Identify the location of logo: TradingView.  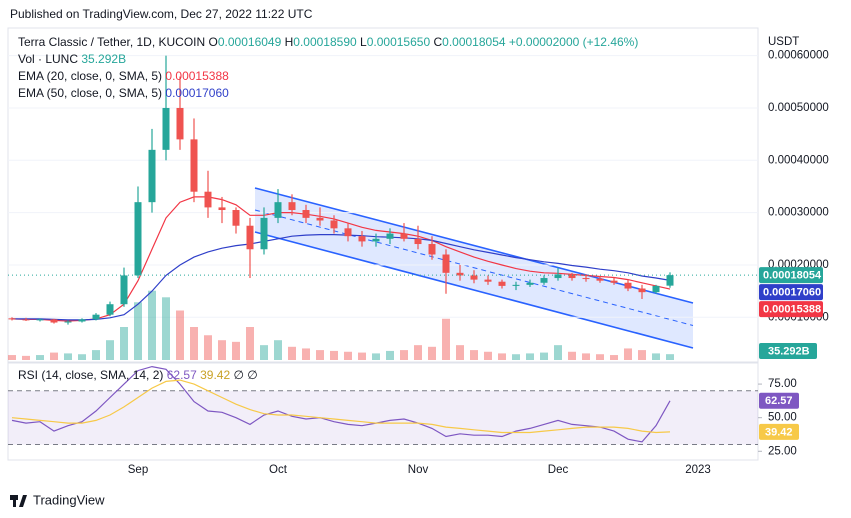
(57, 499).